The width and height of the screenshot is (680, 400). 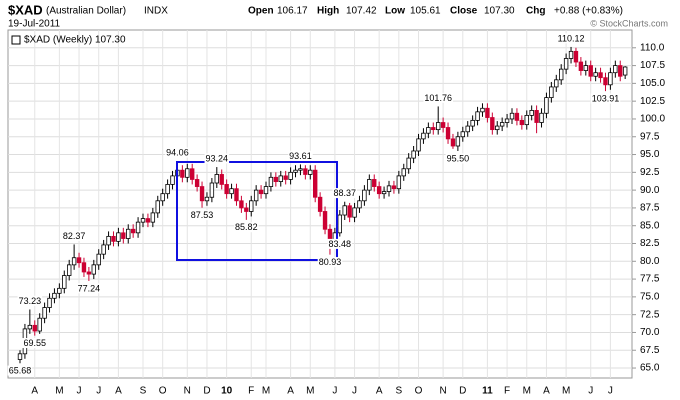 I want to click on symbol: $XAD, so click(x=25, y=9).